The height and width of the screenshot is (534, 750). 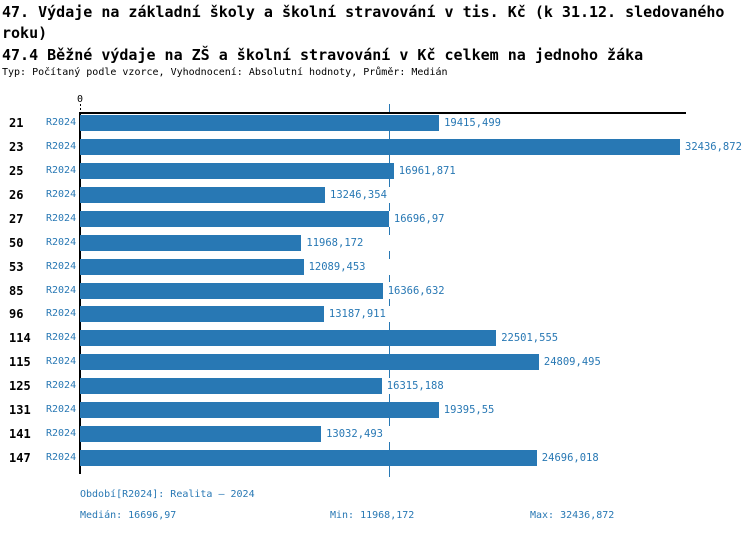 What do you see at coordinates (80, 99) in the screenshot?
I see `axis-zero-label: 0` at bounding box center [80, 99].